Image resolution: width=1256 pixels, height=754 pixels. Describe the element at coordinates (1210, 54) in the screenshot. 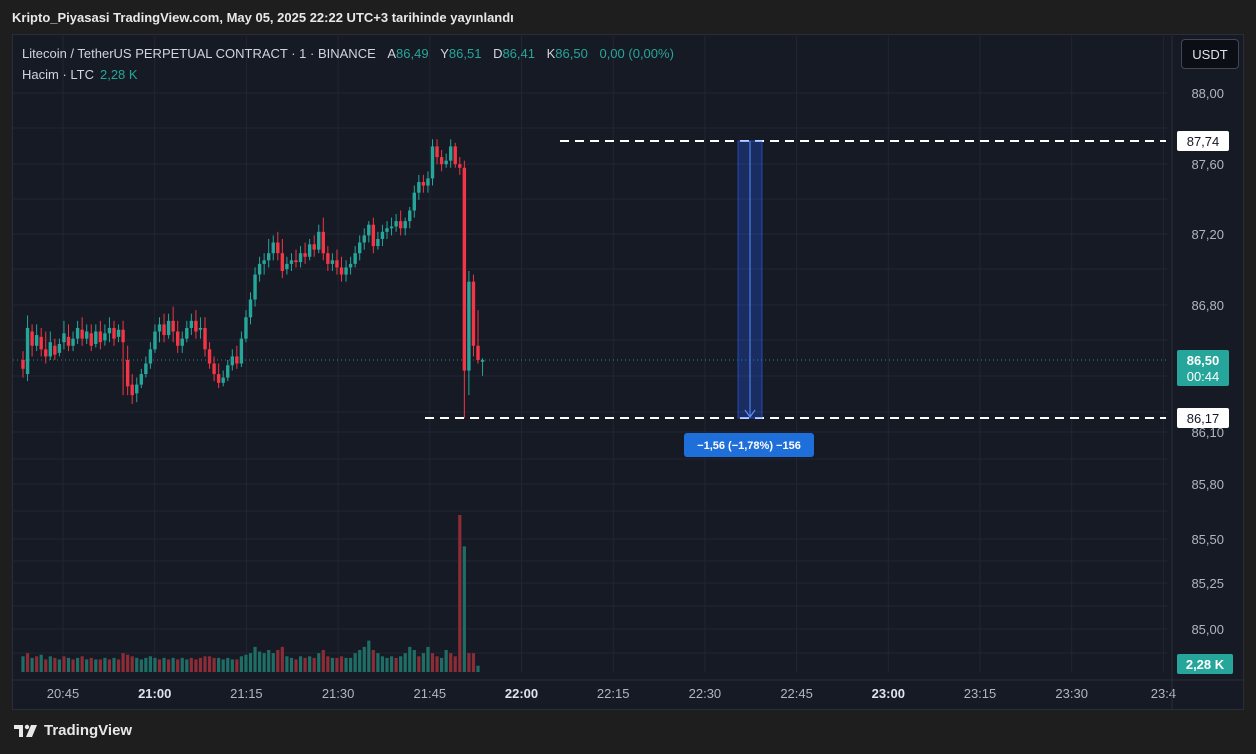

I see `currency-button: USDT` at that location.